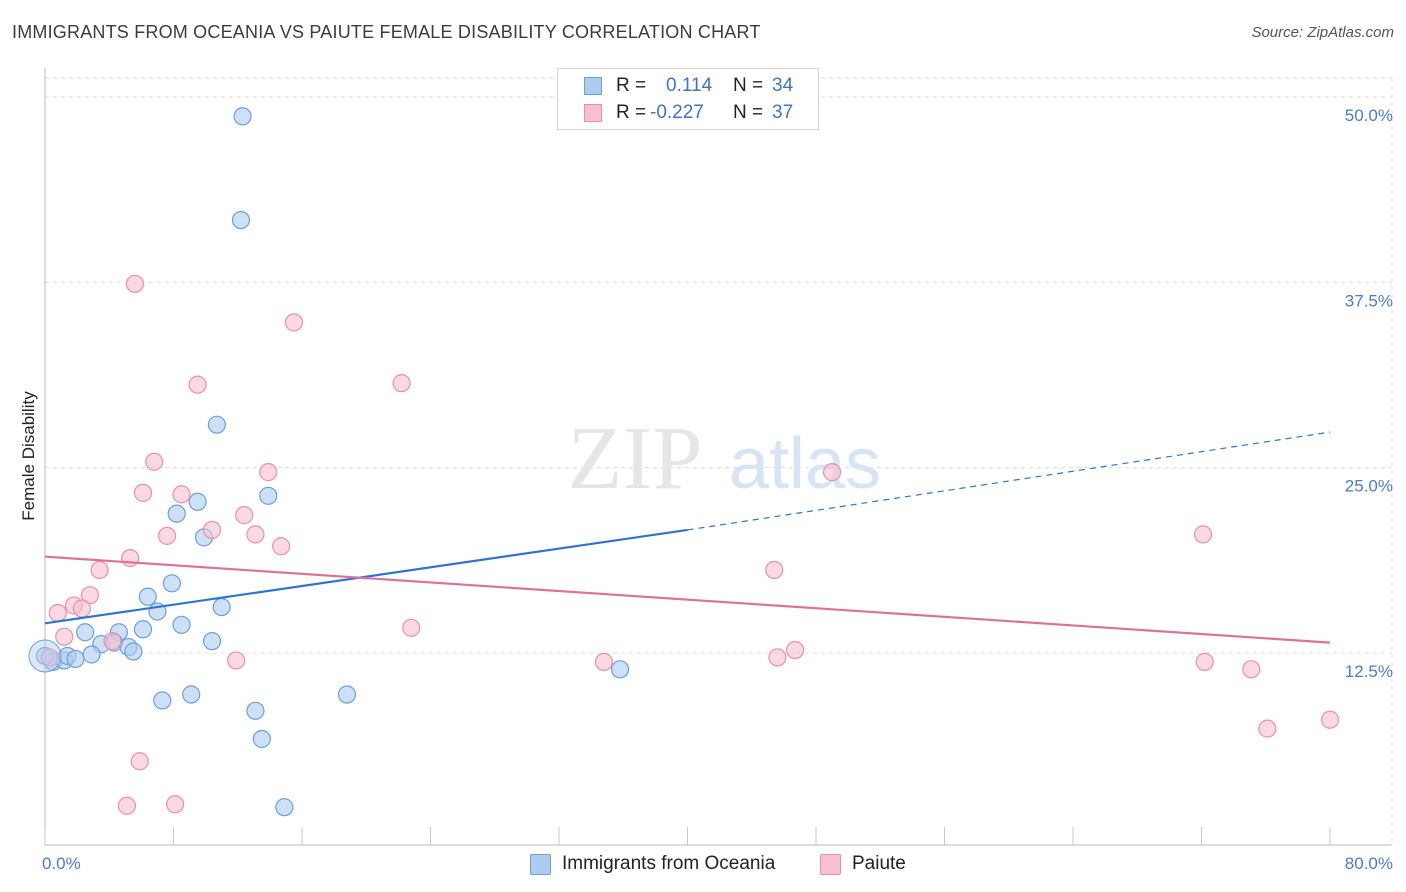 Image resolution: width=1406 pixels, height=892 pixels. What do you see at coordinates (1369, 863) in the screenshot?
I see `x-tick-label: 80.0%` at bounding box center [1369, 863].